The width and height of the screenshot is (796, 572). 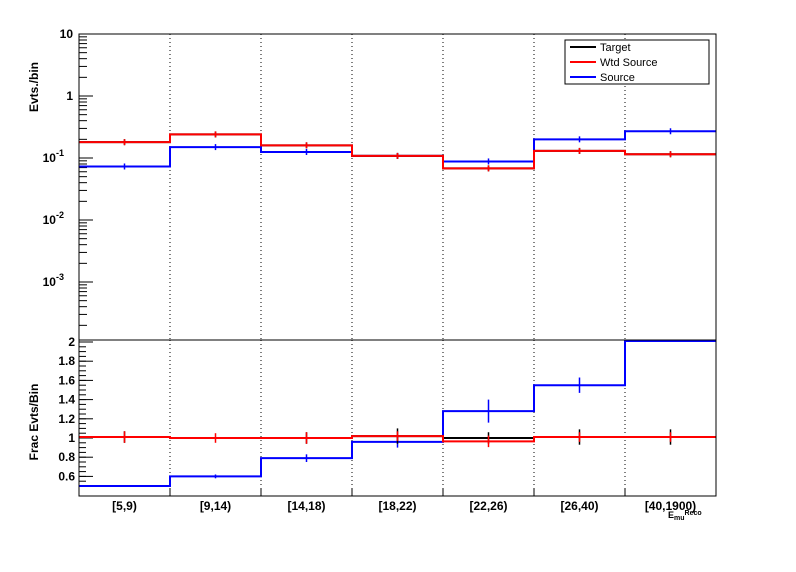 What do you see at coordinates (66, 400) in the screenshot?
I see `bottom-y-tick-label: 1.4` at bounding box center [66, 400].